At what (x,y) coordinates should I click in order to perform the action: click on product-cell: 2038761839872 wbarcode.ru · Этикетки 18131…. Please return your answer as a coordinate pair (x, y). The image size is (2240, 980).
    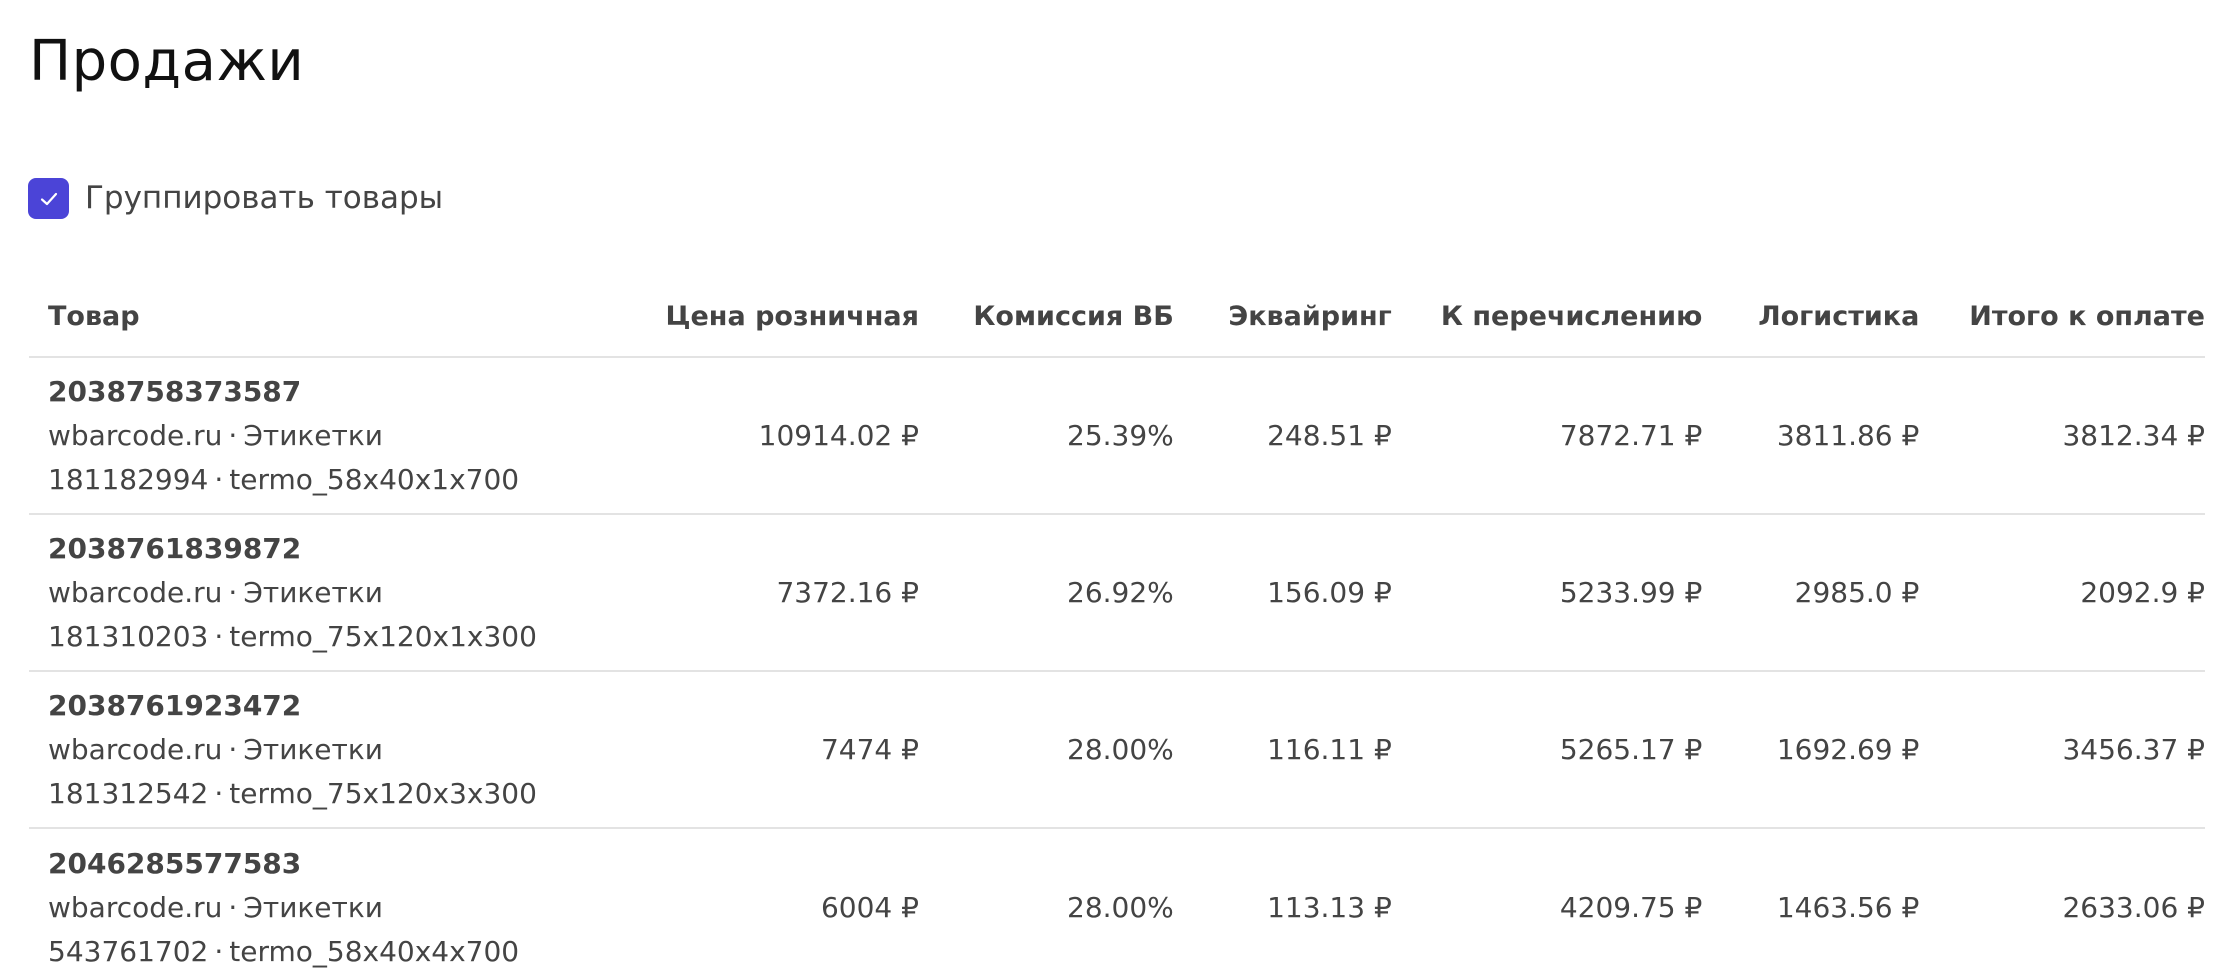
    Looking at the image, I should click on (337, 593).